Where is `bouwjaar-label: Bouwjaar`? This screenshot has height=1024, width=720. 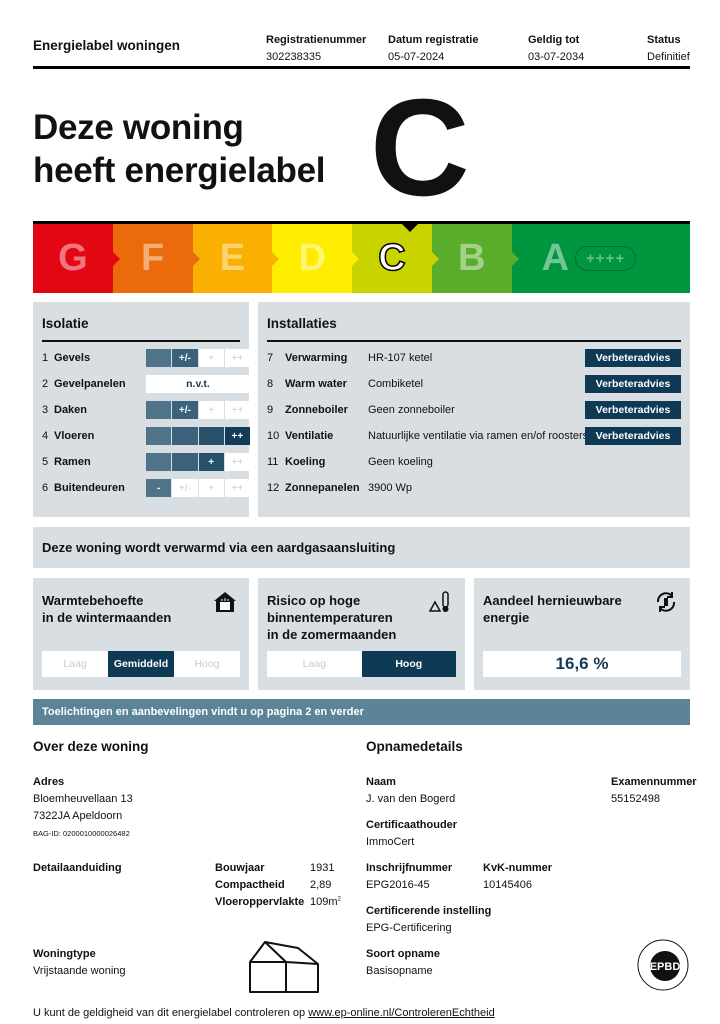 bouwjaar-label: Bouwjaar is located at coordinates (240, 868).